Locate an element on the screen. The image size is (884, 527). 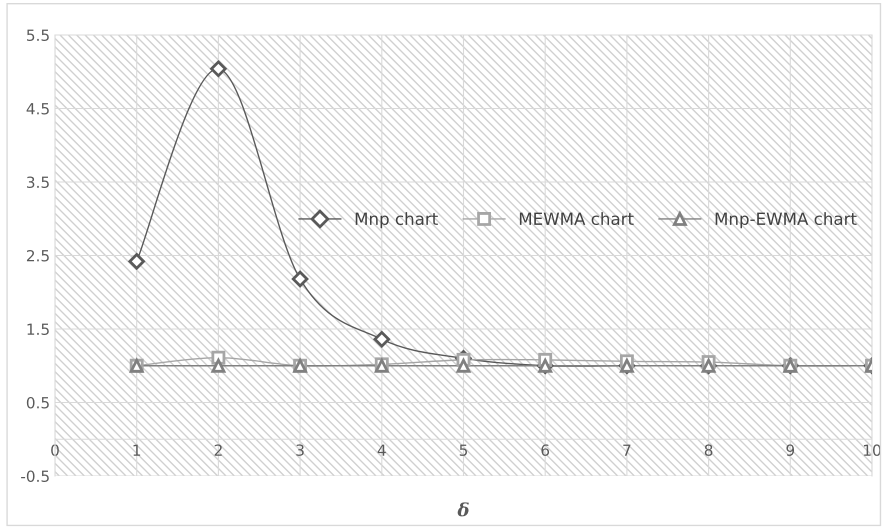
legend-label: MEWMA chart is located at coordinates (577, 219).